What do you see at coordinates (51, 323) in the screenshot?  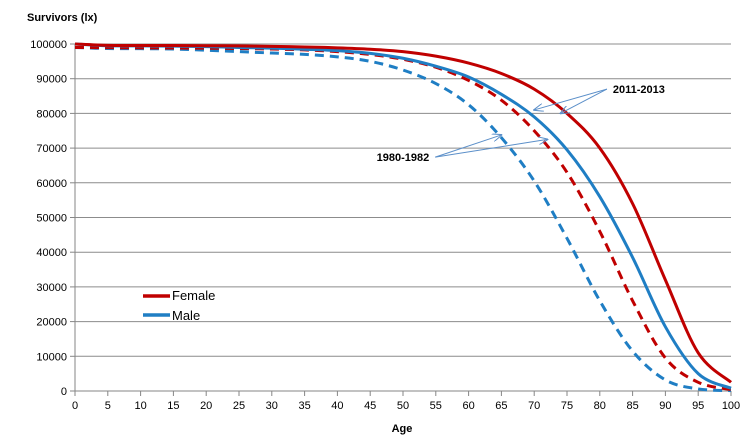 I see `y-tick-label-20000: 20000` at bounding box center [51, 323].